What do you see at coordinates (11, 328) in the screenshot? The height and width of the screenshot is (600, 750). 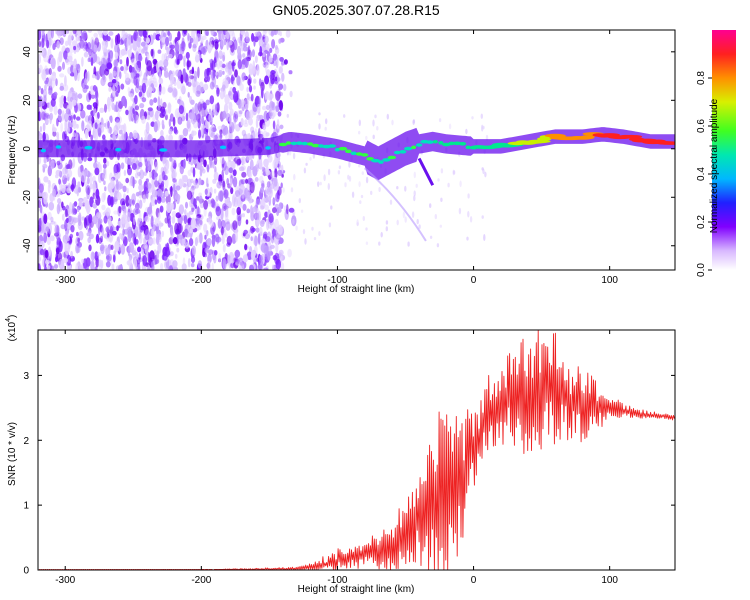 I see `snr-scale-factor: (x104)` at bounding box center [11, 328].